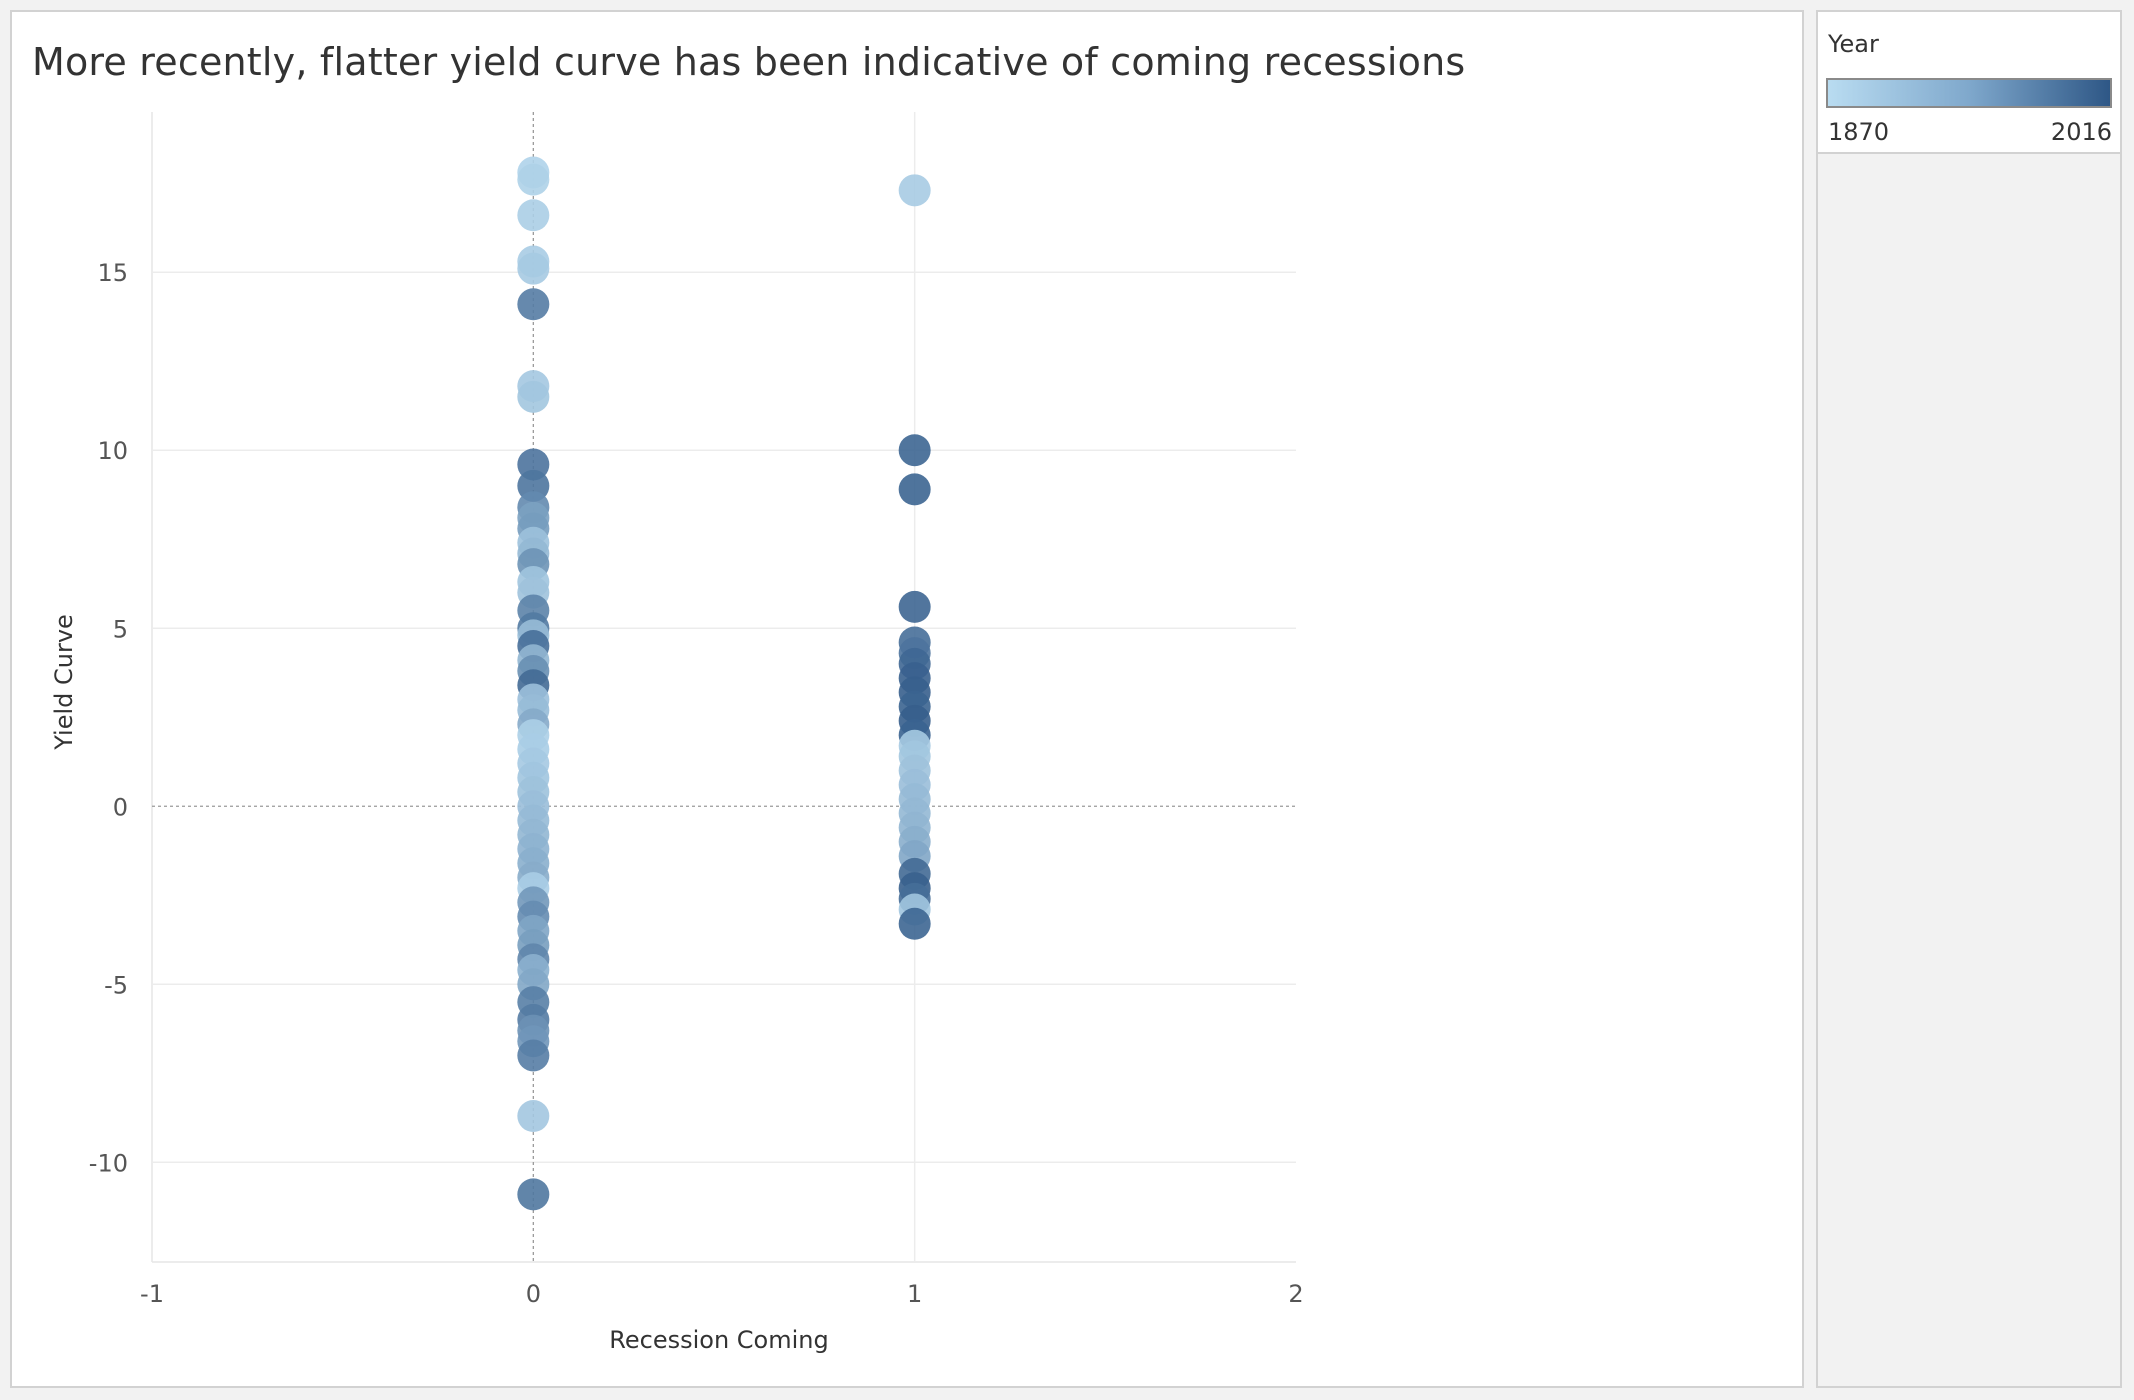  I want to click on legend-max-label: 2016, so click(2081, 132).